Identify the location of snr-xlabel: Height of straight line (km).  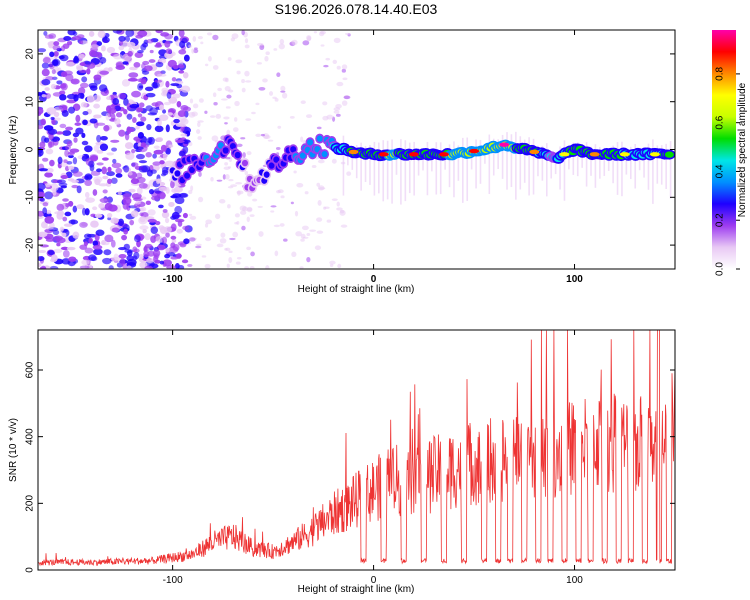
(356, 589).